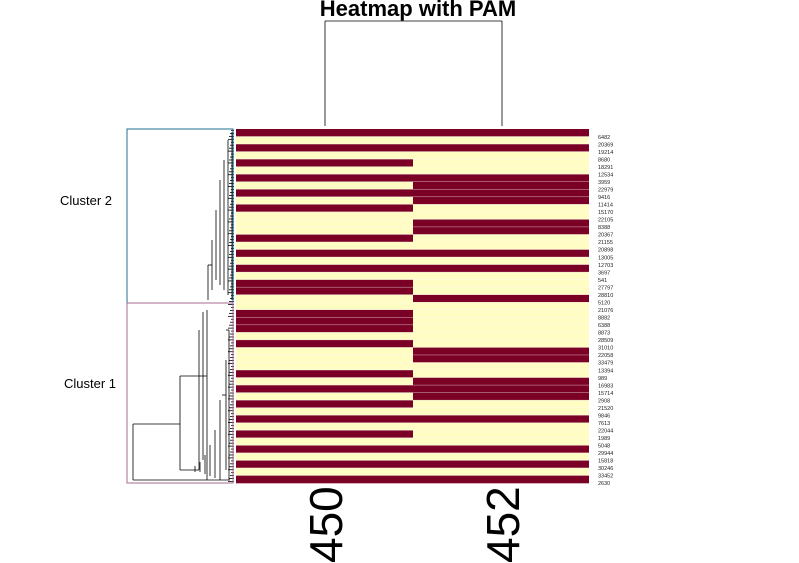 The width and height of the screenshot is (799, 563). I want to click on row-dendrogram, so click(183, 306).